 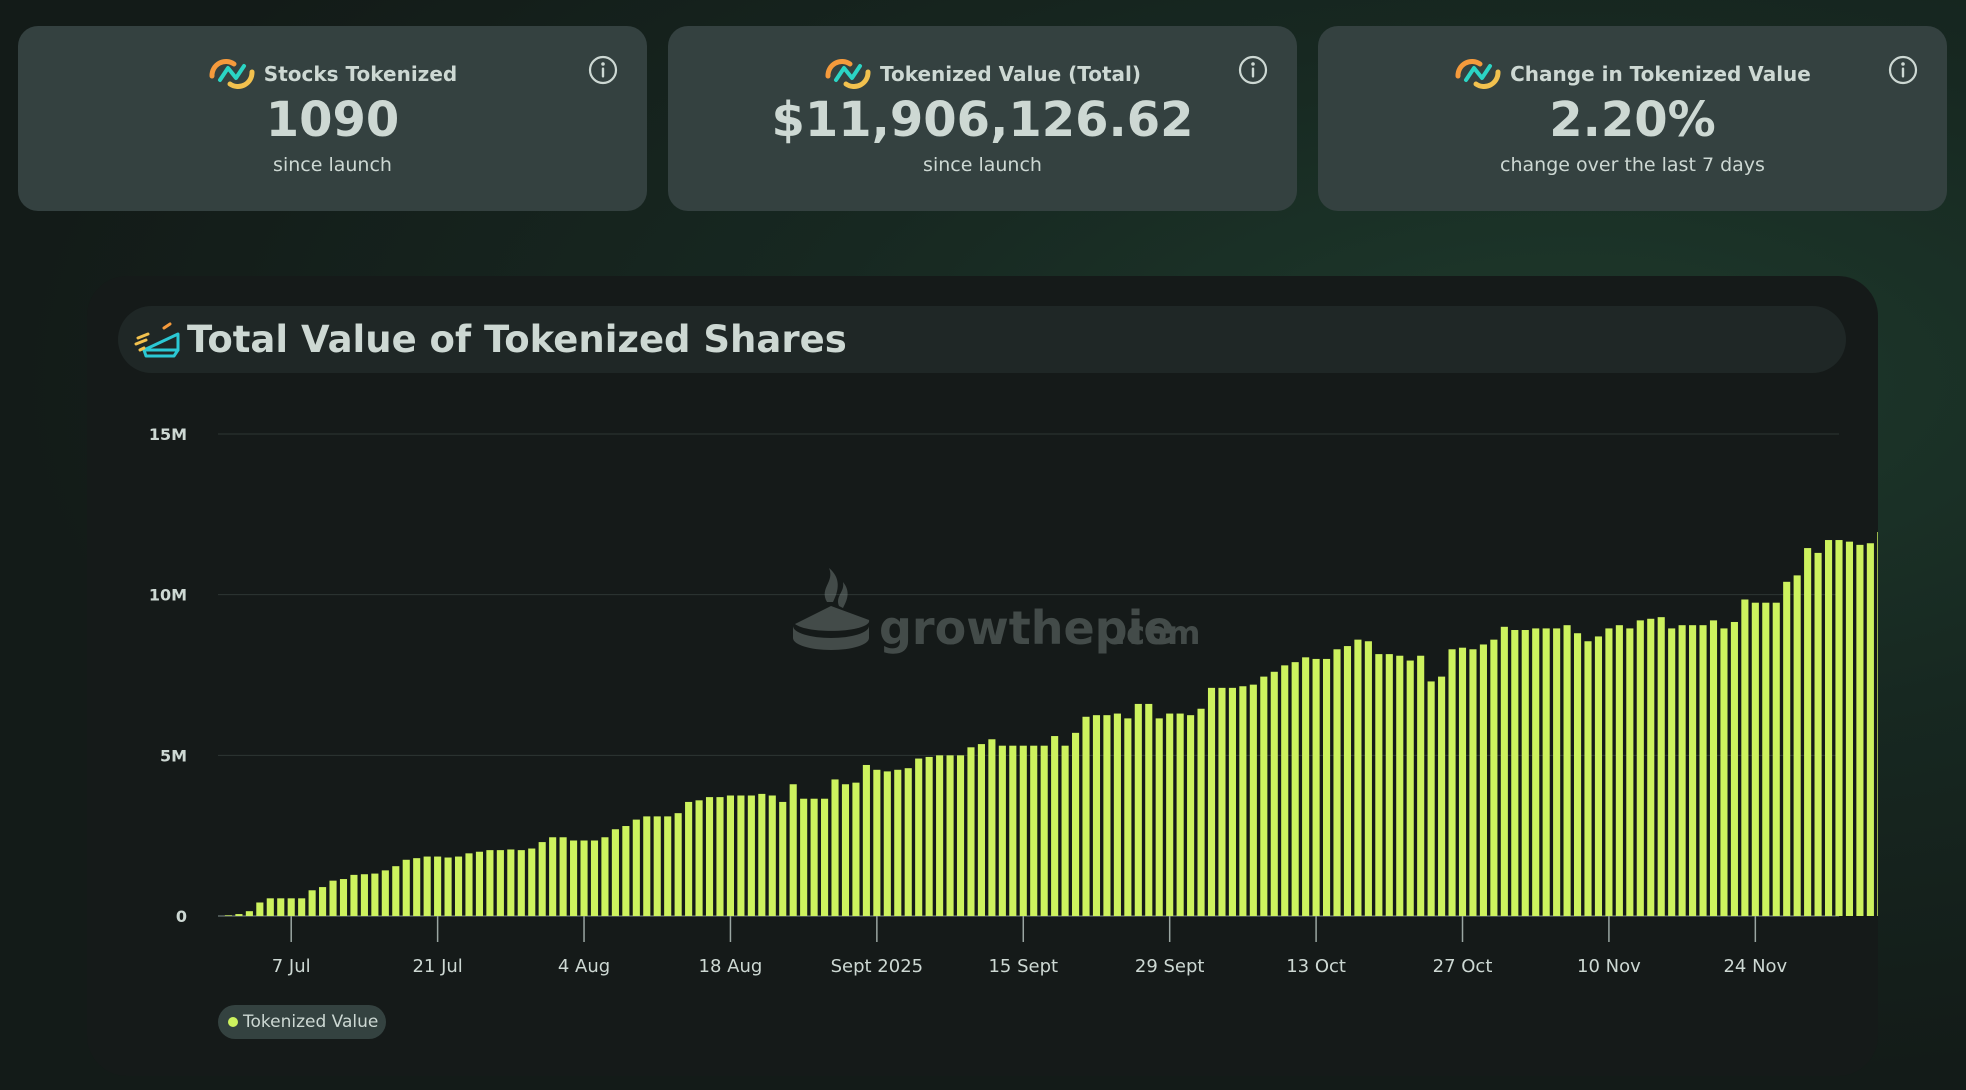 What do you see at coordinates (982, 339) in the screenshot?
I see `chart-title-bar: Total Value of Tokenized Shares` at bounding box center [982, 339].